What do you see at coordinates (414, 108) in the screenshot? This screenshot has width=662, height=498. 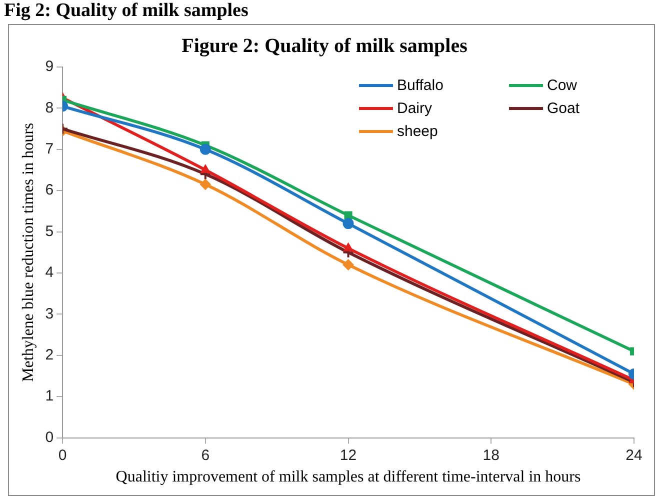 I see `legend-label: Dairy` at bounding box center [414, 108].